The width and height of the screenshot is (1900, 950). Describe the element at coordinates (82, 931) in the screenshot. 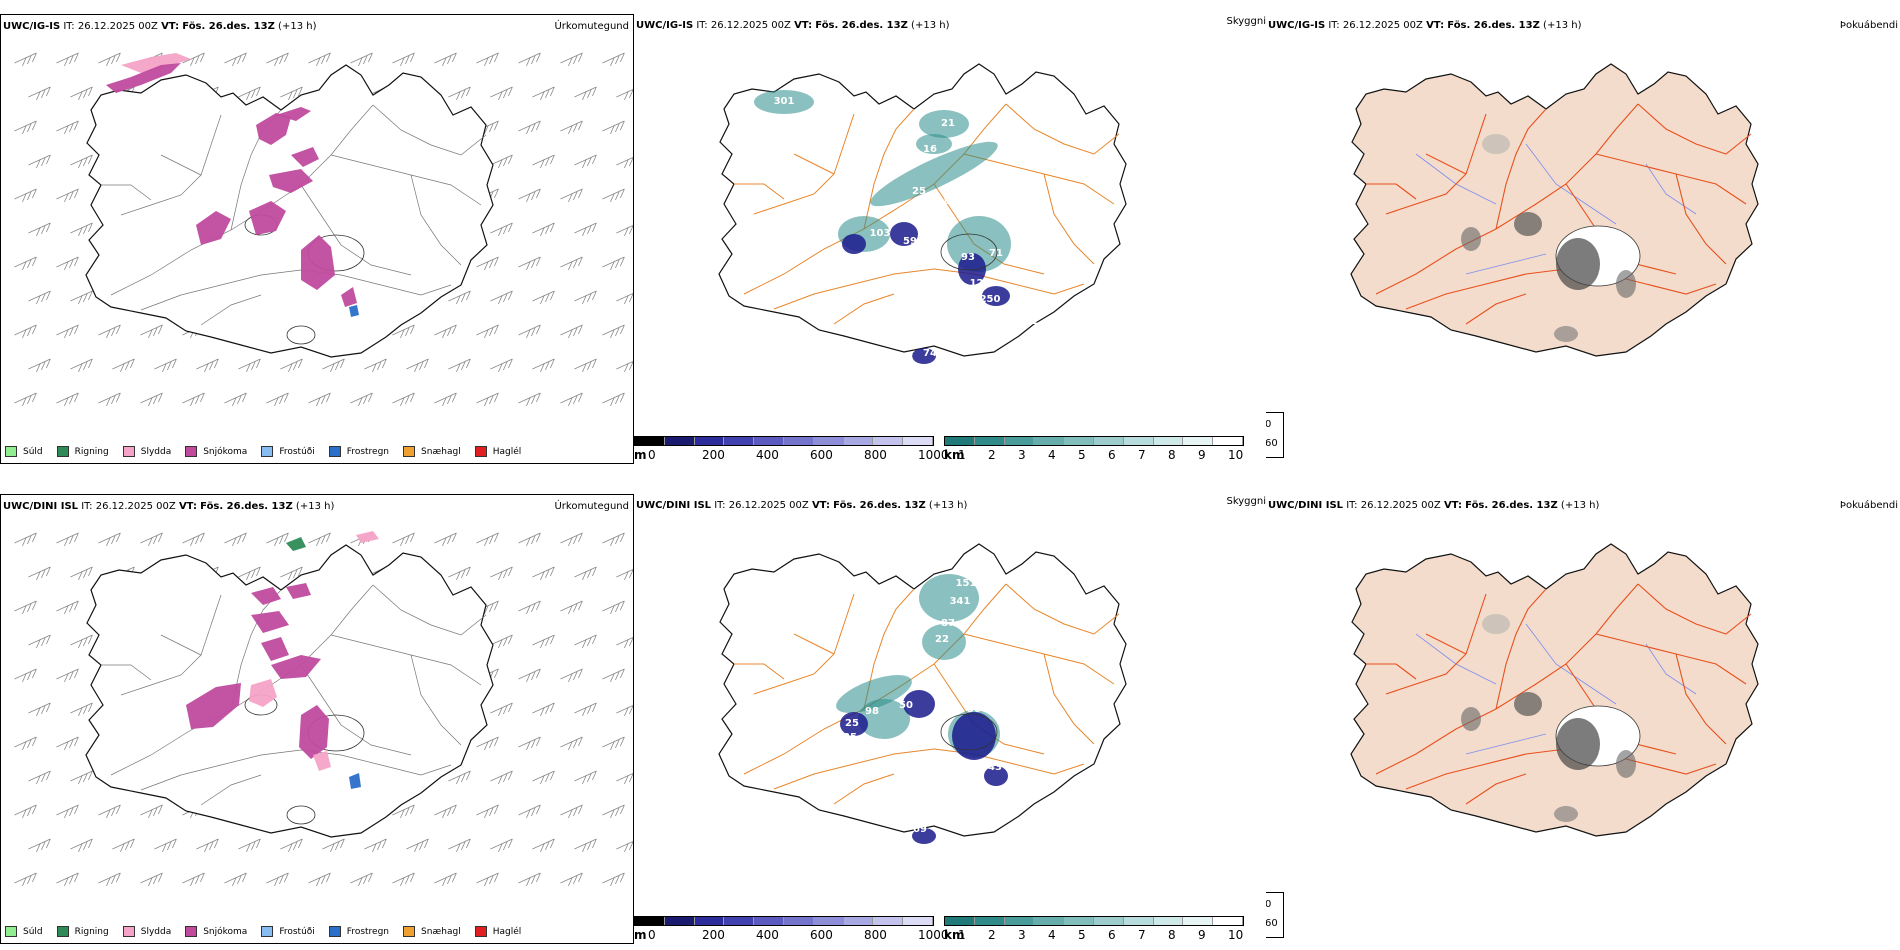

I see `legend-item: Rigning` at that location.